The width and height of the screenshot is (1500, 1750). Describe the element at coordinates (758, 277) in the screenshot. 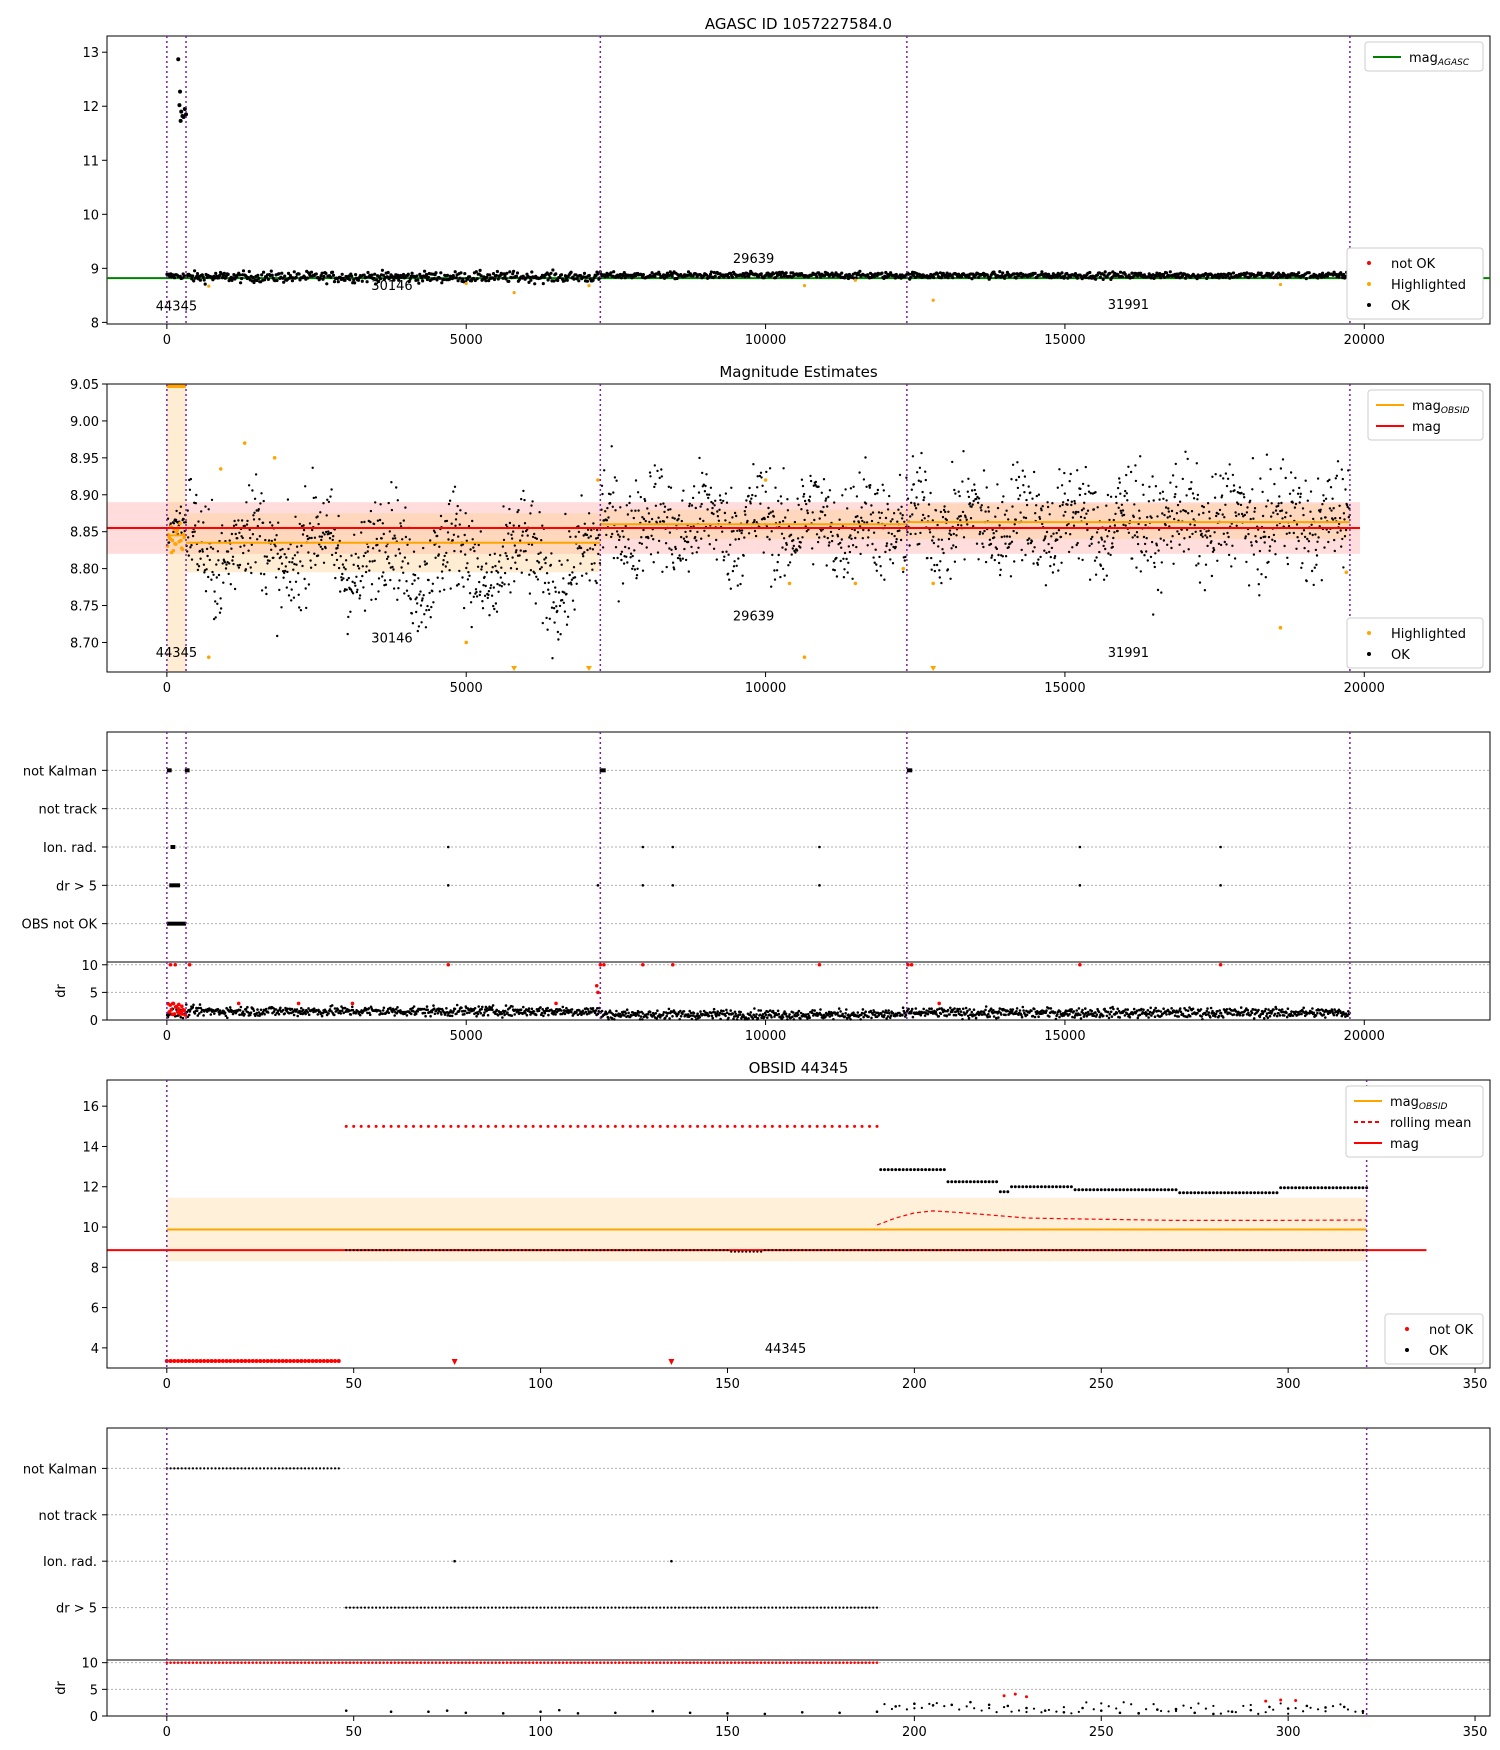

I see `ok-points` at that location.